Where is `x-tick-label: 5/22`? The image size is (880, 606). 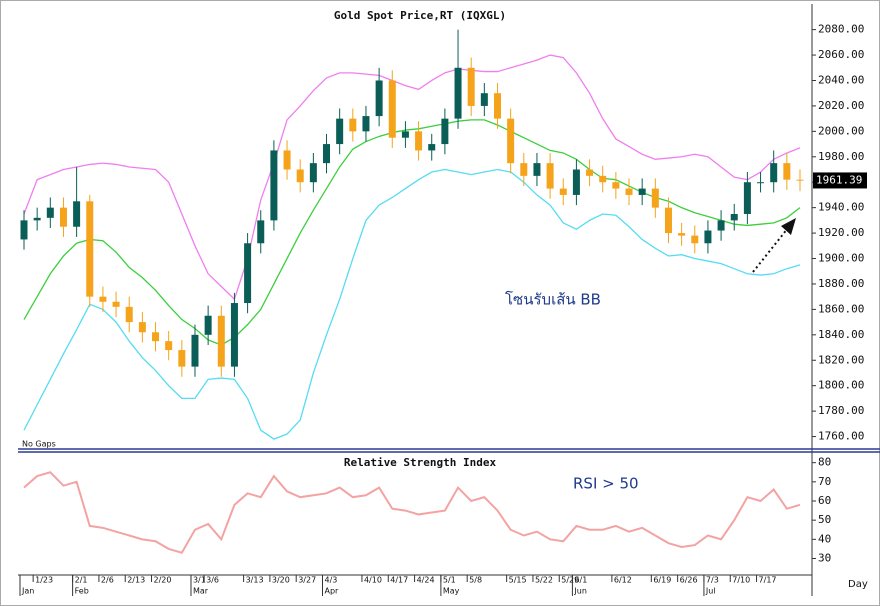
x-tick-label: 5/22 is located at coordinates (544, 580).